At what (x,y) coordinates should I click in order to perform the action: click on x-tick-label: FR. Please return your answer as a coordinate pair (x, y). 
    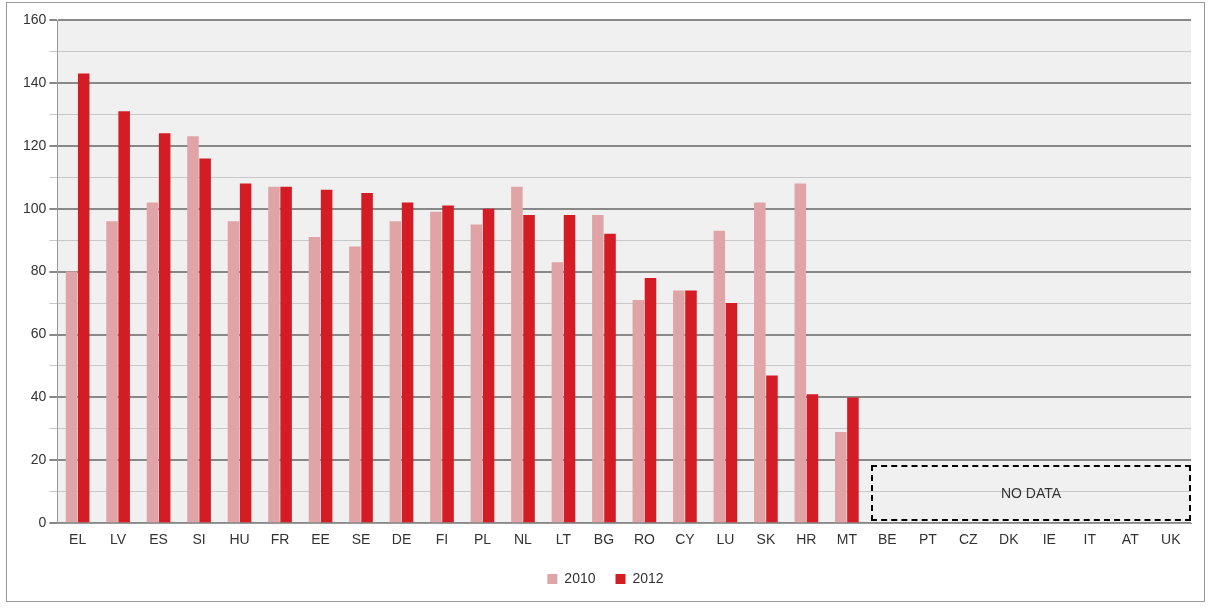
    Looking at the image, I should click on (280, 539).